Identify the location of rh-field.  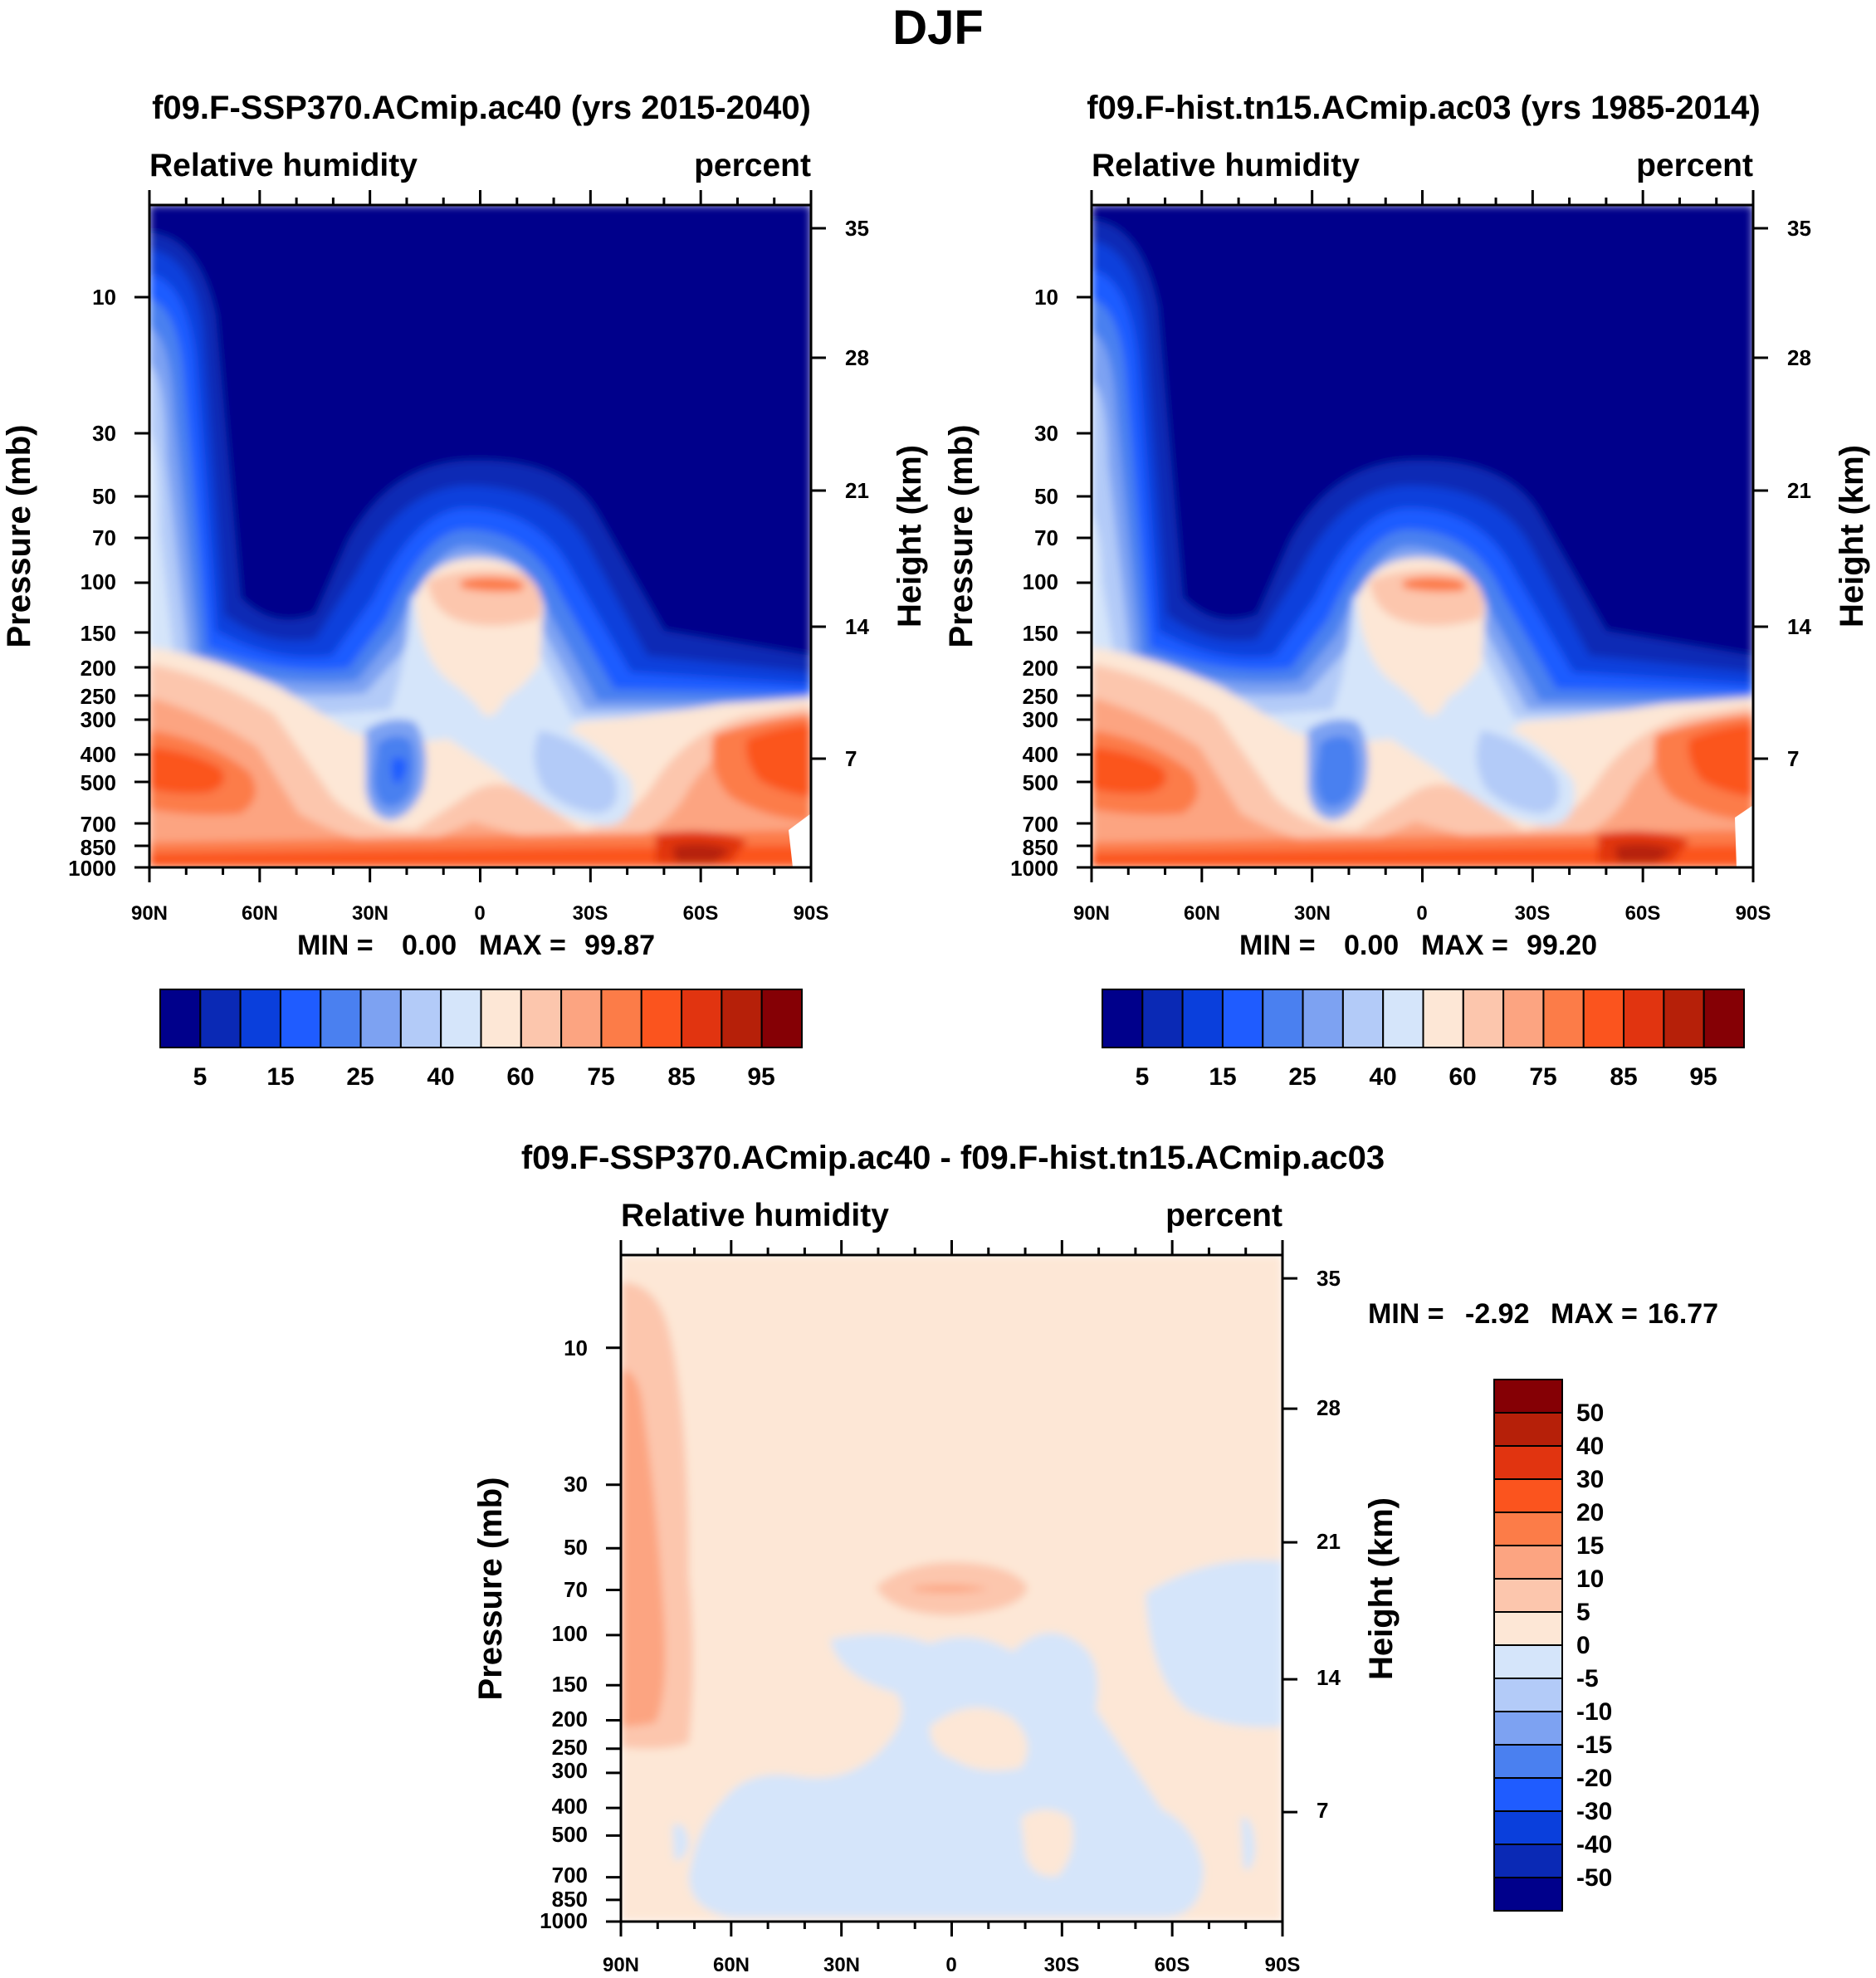
(480, 536).